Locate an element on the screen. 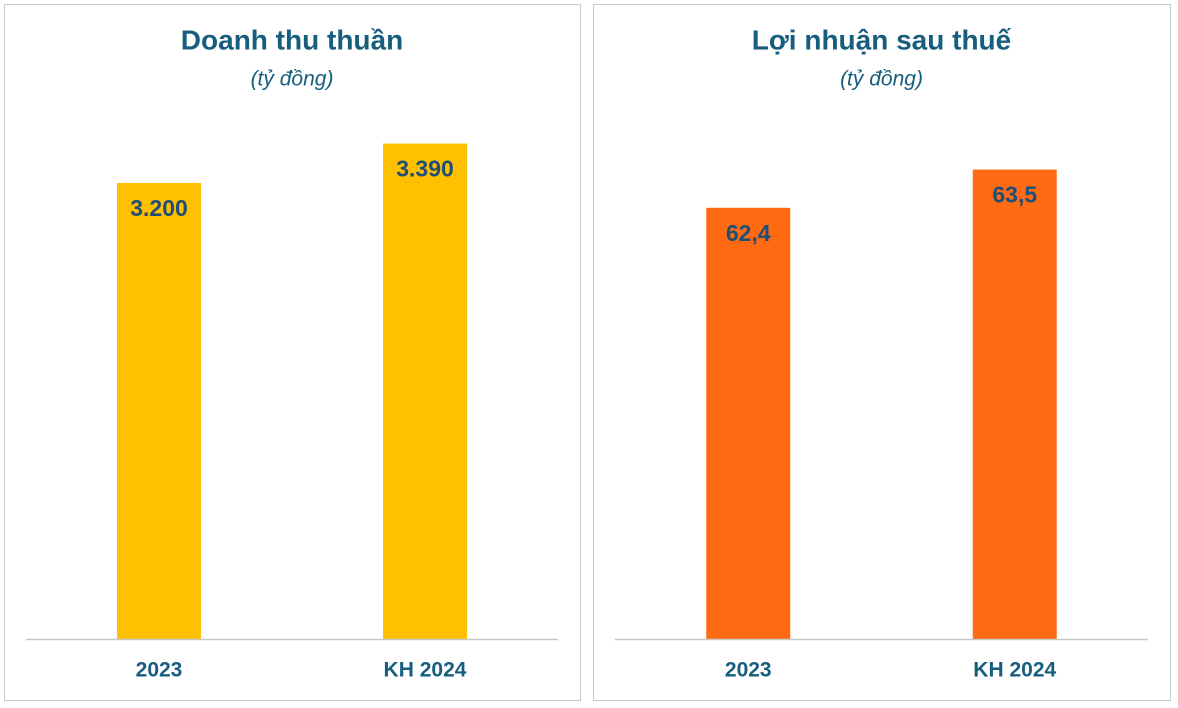  value-label: 3.390 is located at coordinates (425, 169).